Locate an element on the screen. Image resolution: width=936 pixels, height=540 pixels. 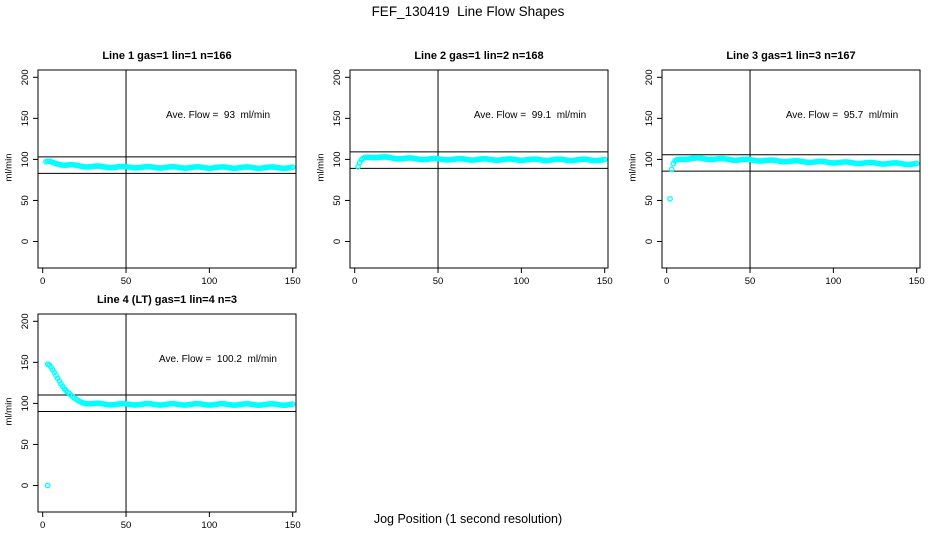
chart-x-axis-label: Jog Position (1 second resolution) is located at coordinates (468, 519).